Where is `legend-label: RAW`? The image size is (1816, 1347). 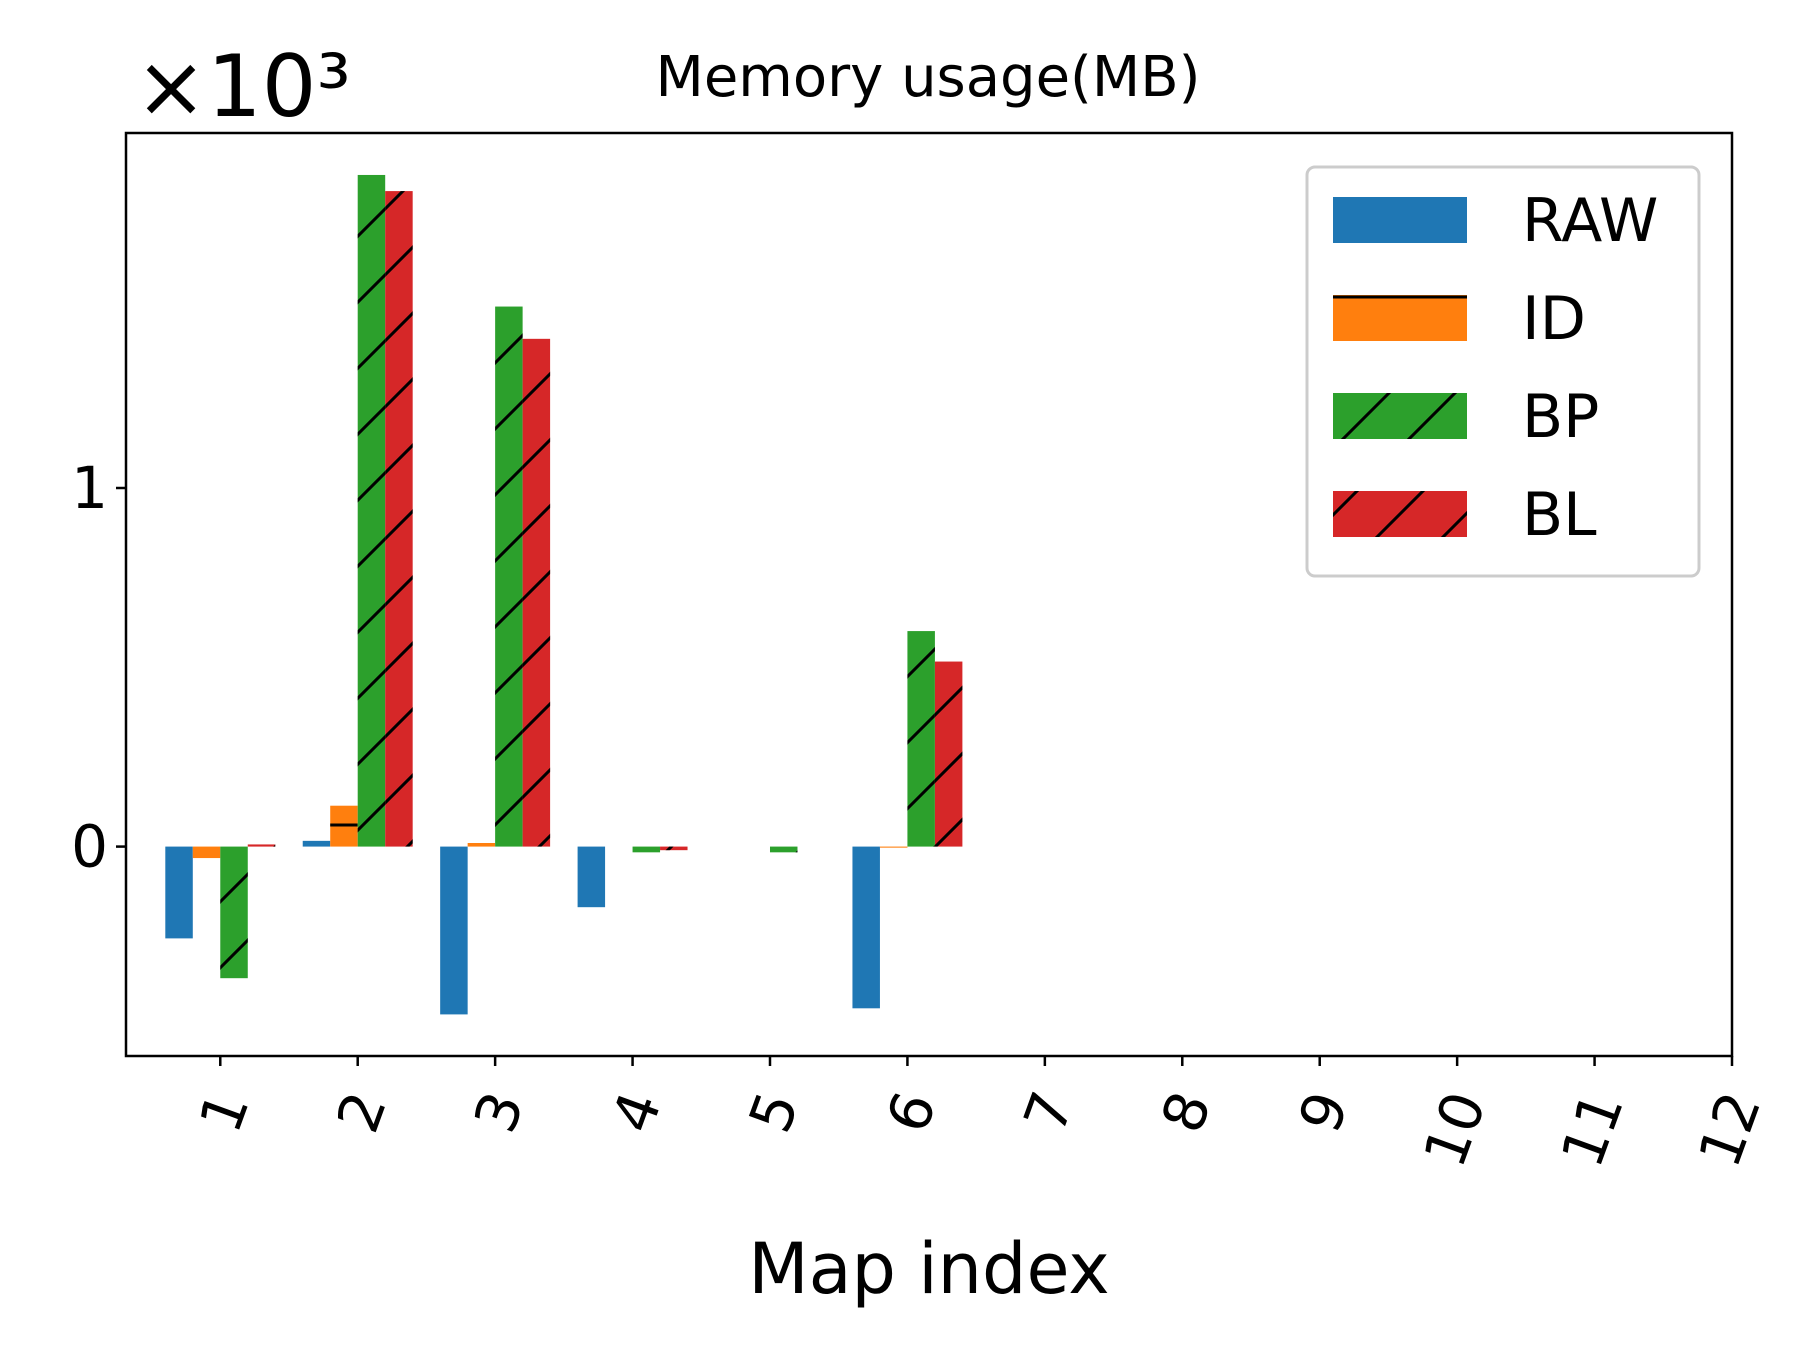 legend-label: RAW is located at coordinates (1590, 221).